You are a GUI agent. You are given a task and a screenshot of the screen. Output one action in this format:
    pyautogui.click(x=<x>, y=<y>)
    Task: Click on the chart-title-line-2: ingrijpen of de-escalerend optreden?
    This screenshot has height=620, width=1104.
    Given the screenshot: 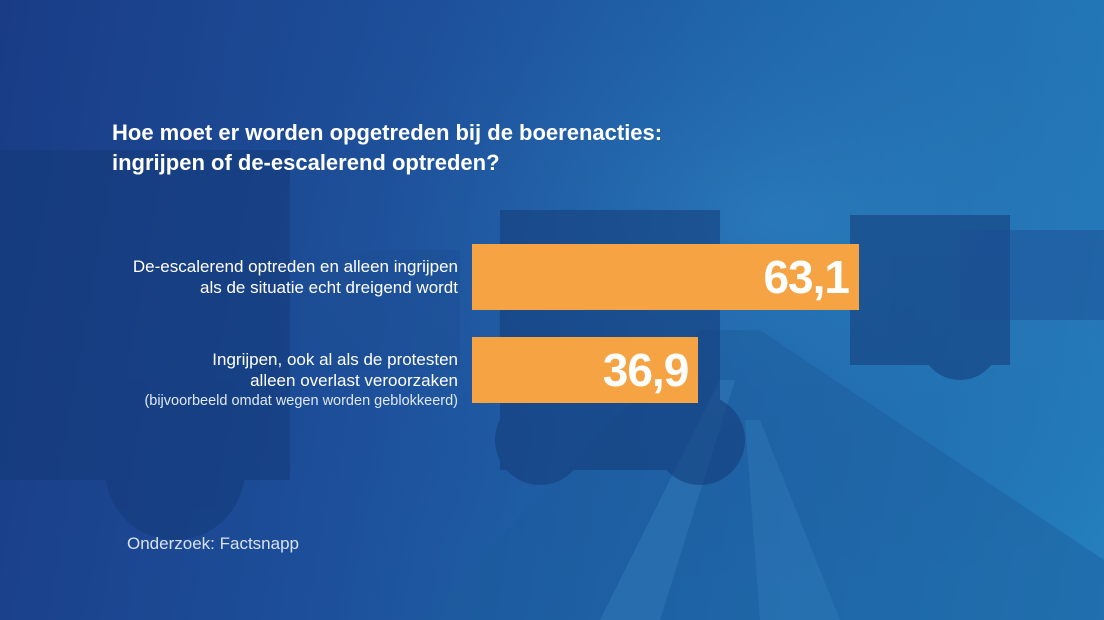 What is the action you would take?
    pyautogui.click(x=306, y=162)
    